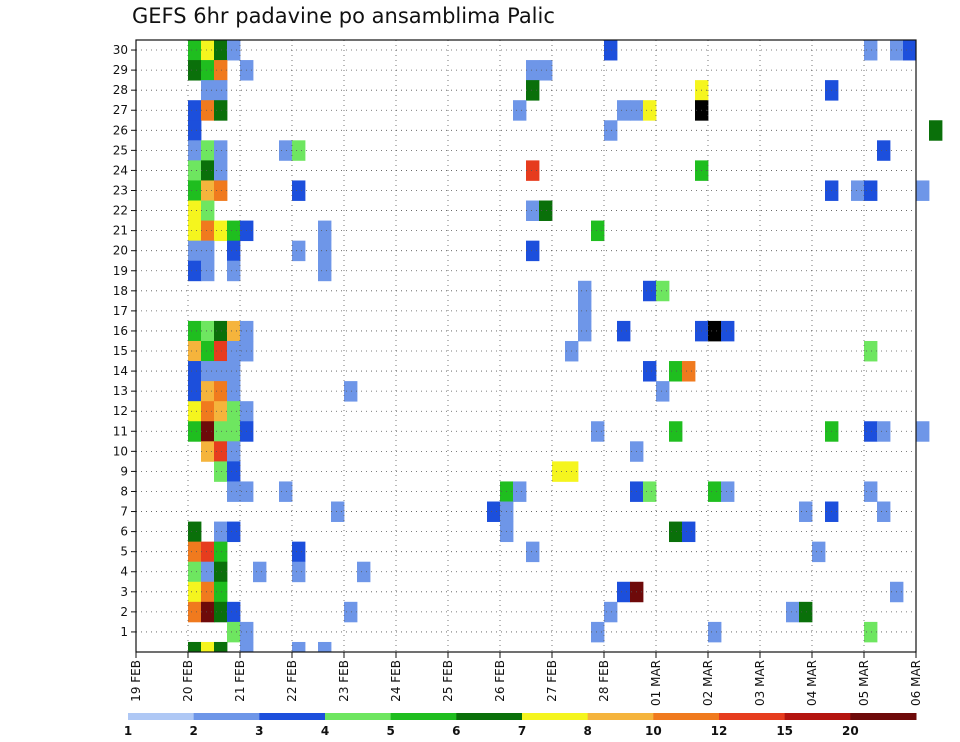 The height and width of the screenshot is (742, 960). Describe the element at coordinates (120, 231) in the screenshot. I see `y-tick-label: 21` at that location.